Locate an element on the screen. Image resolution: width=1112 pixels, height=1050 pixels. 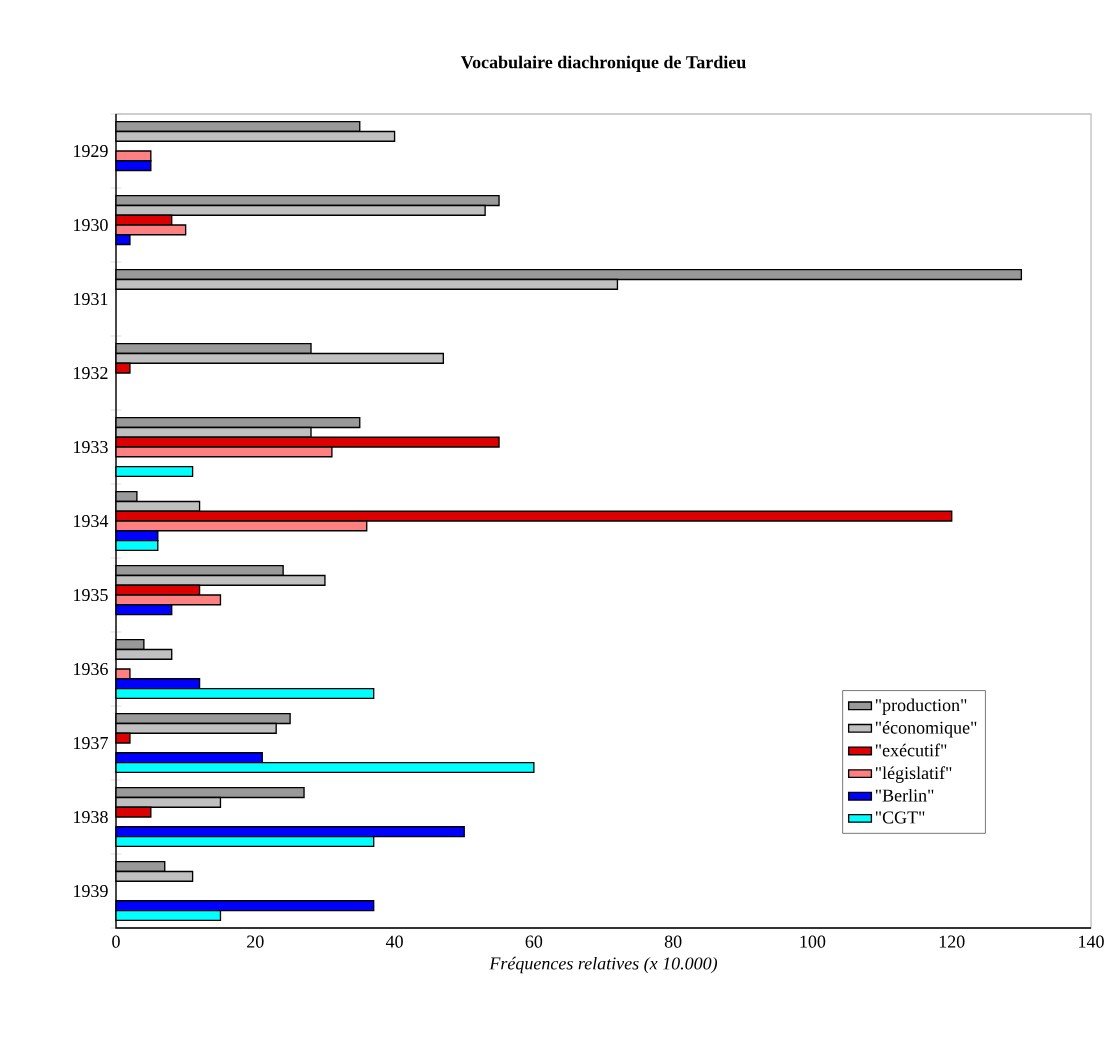
legend-label: "législatif" is located at coordinates (913, 774).